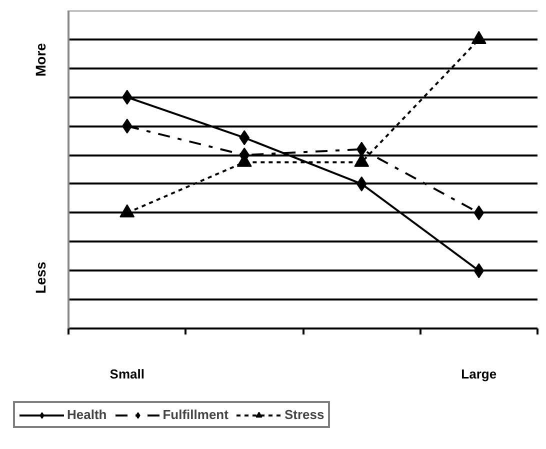 This screenshot has width=546, height=449. What do you see at coordinates (479, 374) in the screenshot?
I see `x-tick-label: Large` at bounding box center [479, 374].